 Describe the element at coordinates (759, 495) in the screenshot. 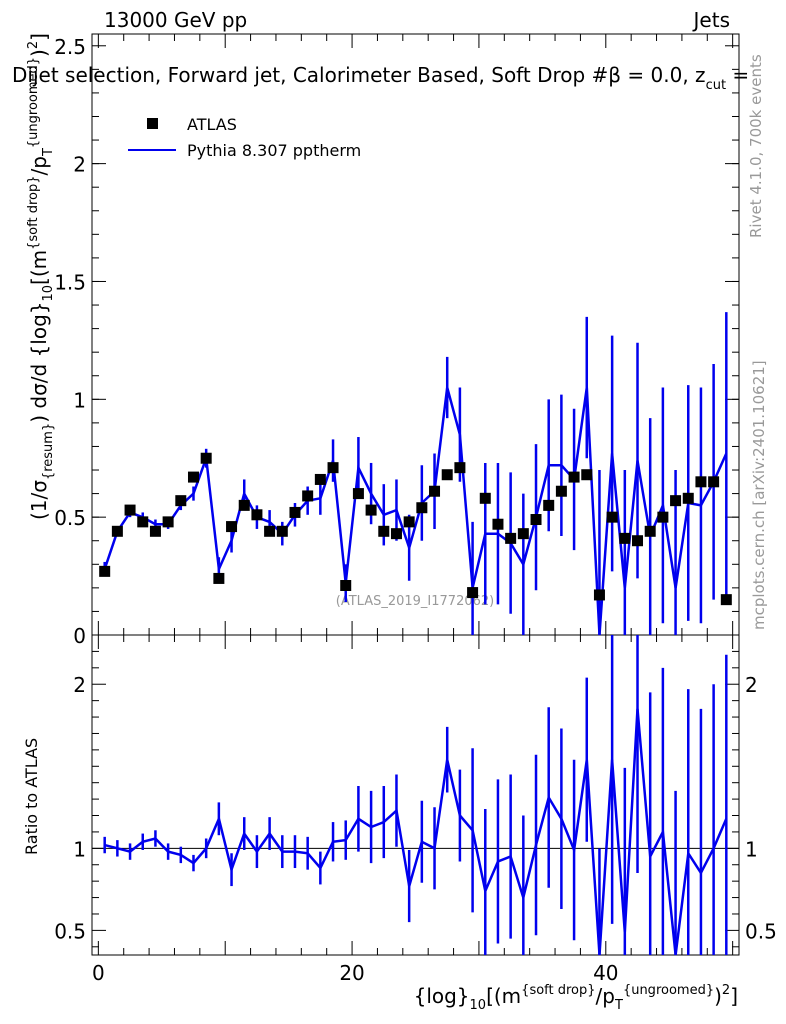

I see `mcplots-label: mcplots.cern.ch [arXiv:2401.10621]` at that location.